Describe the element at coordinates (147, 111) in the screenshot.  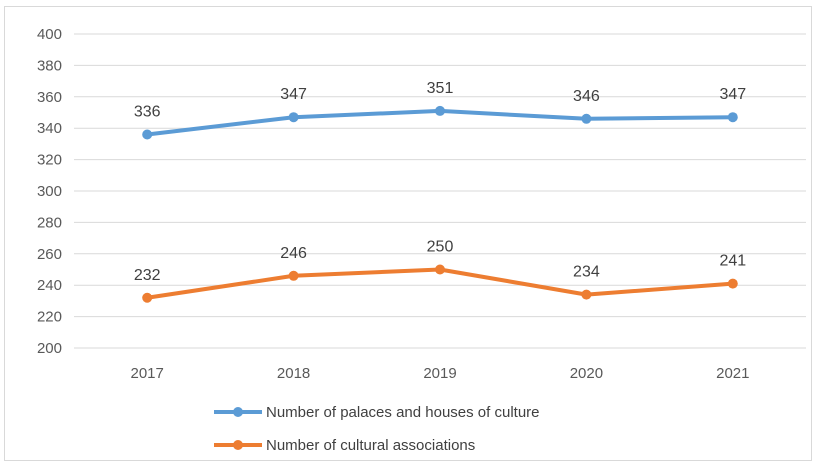
I see `data-label: 336` at that location.